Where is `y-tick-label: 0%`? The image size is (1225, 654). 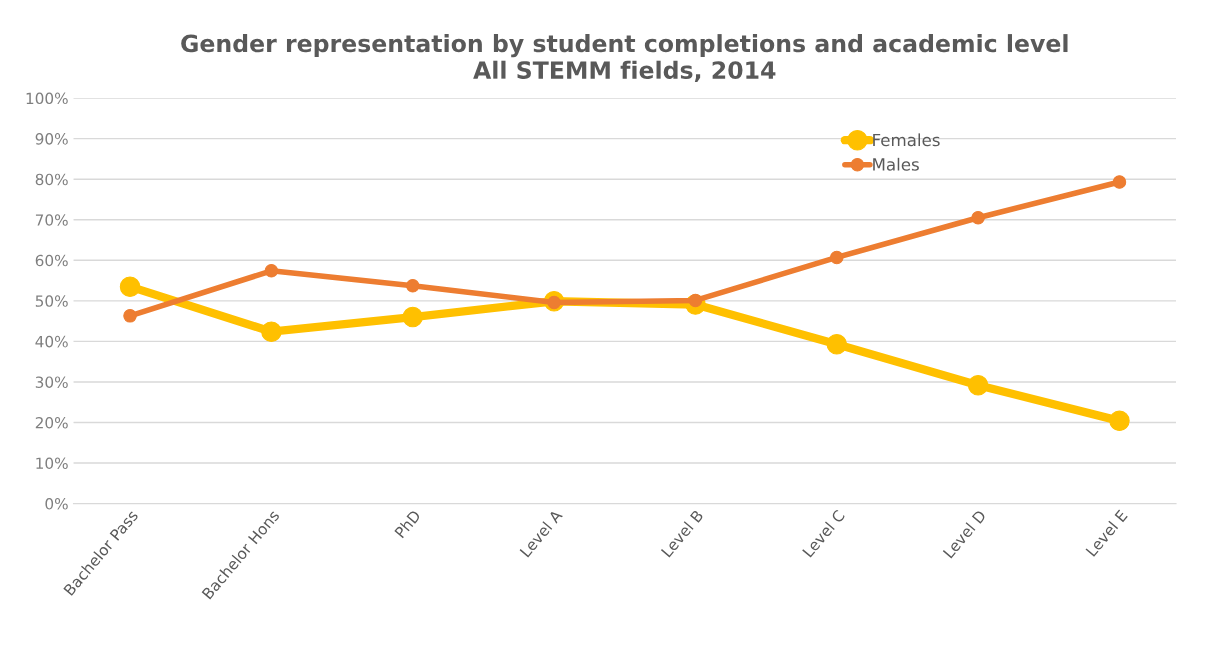
y-tick-label: 0% is located at coordinates (56, 504).